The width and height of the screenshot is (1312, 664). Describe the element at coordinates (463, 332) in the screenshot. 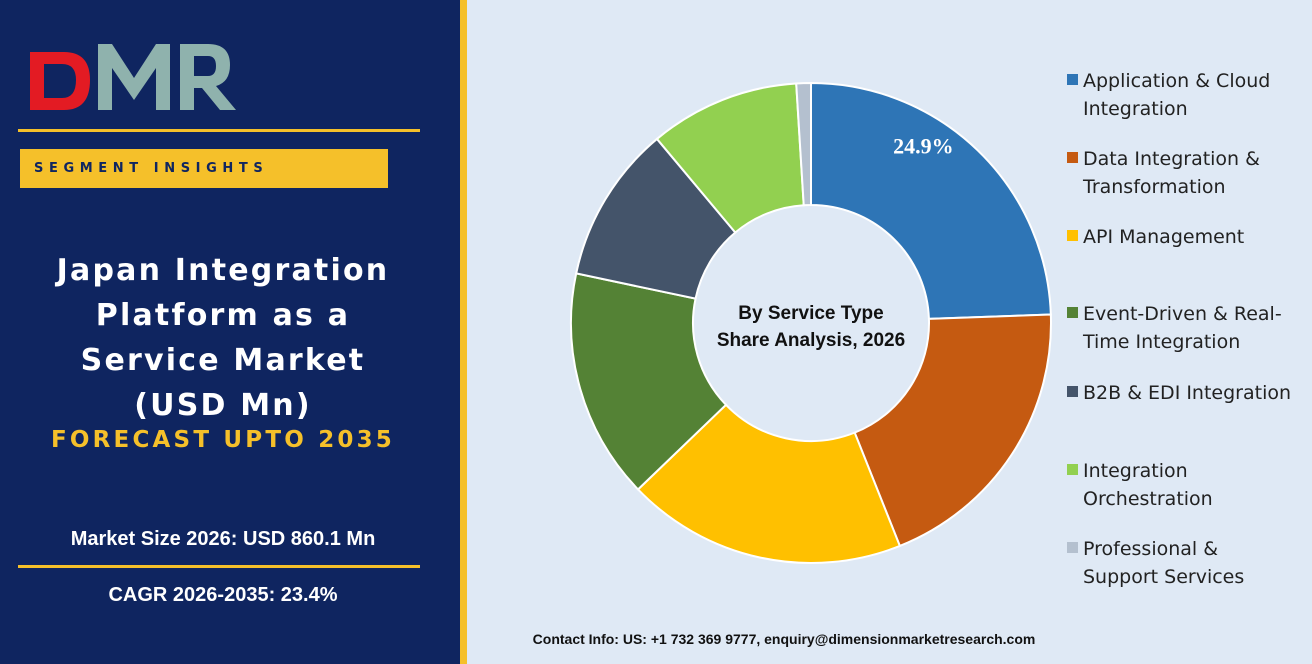

I see `gold-vertical-divider` at that location.